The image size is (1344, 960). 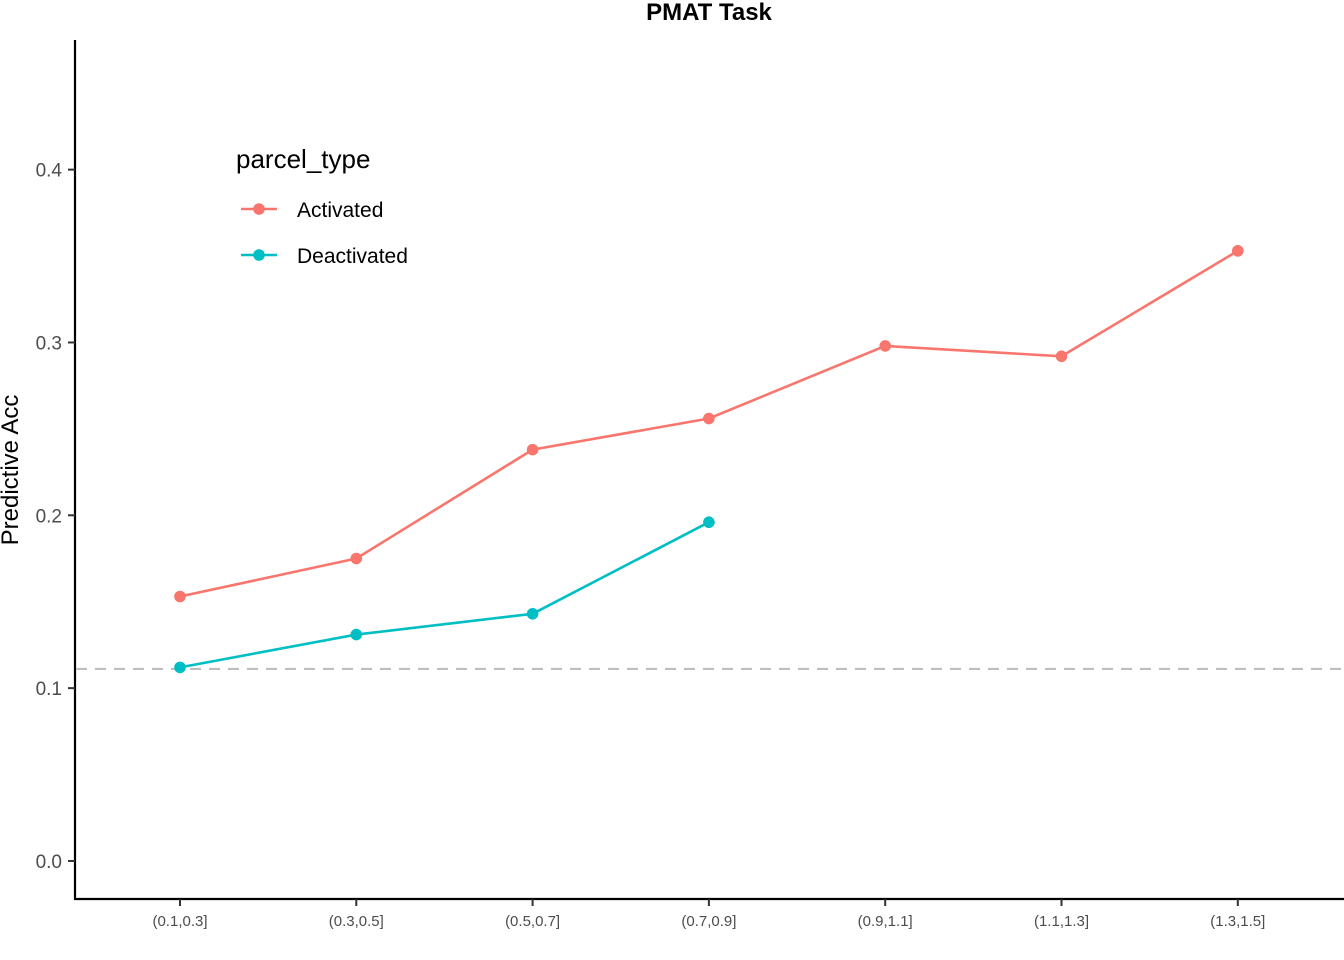 What do you see at coordinates (708, 921) in the screenshot?
I see `x-tick-label: (0.7,0.9]` at bounding box center [708, 921].